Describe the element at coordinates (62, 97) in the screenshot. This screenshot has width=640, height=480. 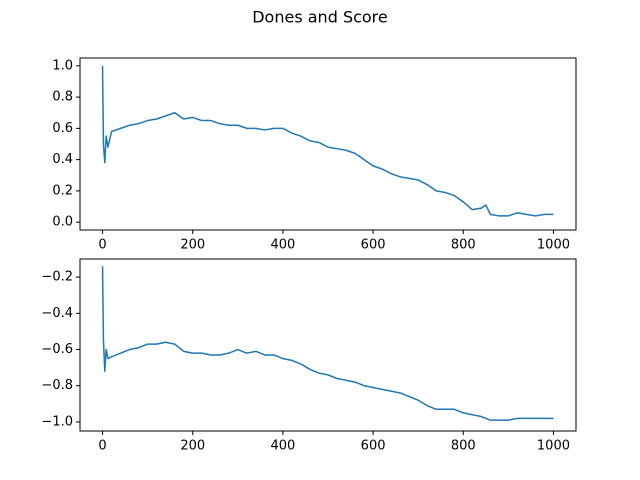
I see `y-tick-label: 0.8` at that location.